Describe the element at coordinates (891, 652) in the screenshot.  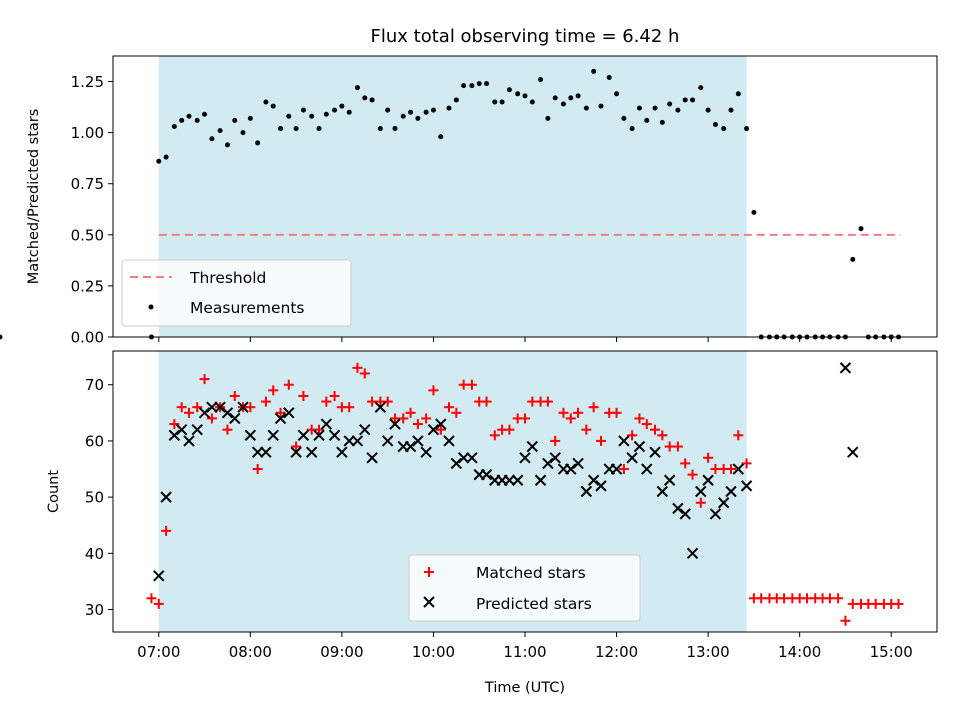
I see `time-x-tick-label: 15:00` at that location.